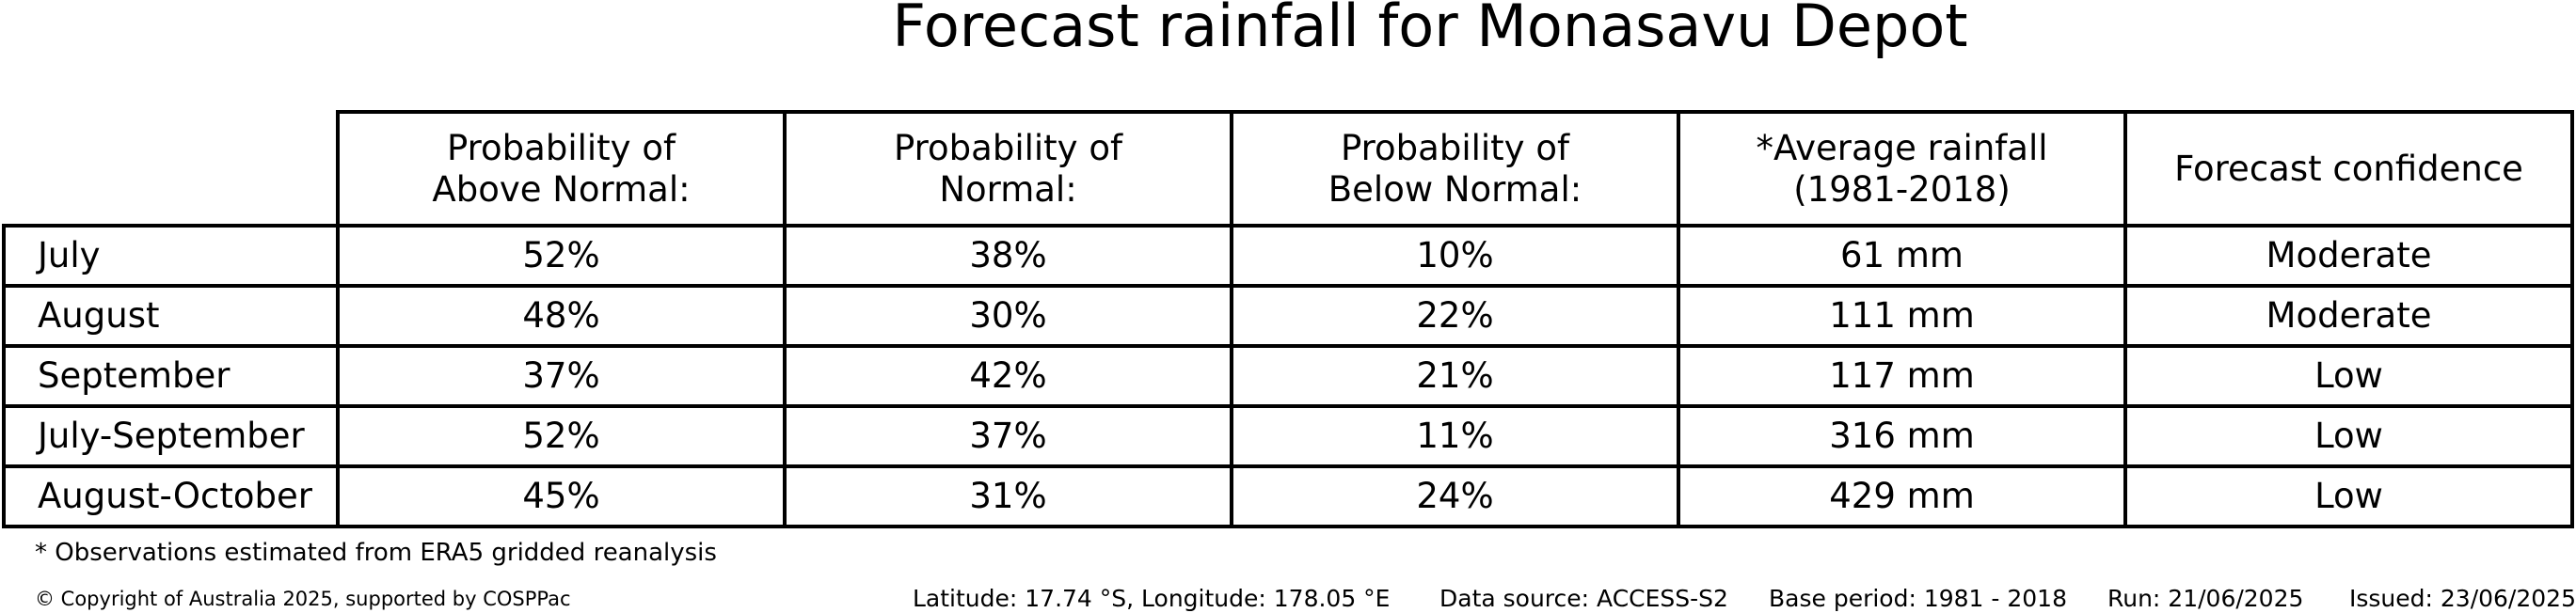 Image resolution: width=2576 pixels, height=613 pixels. I want to click on below-normal-cell: 10%, so click(1455, 256).